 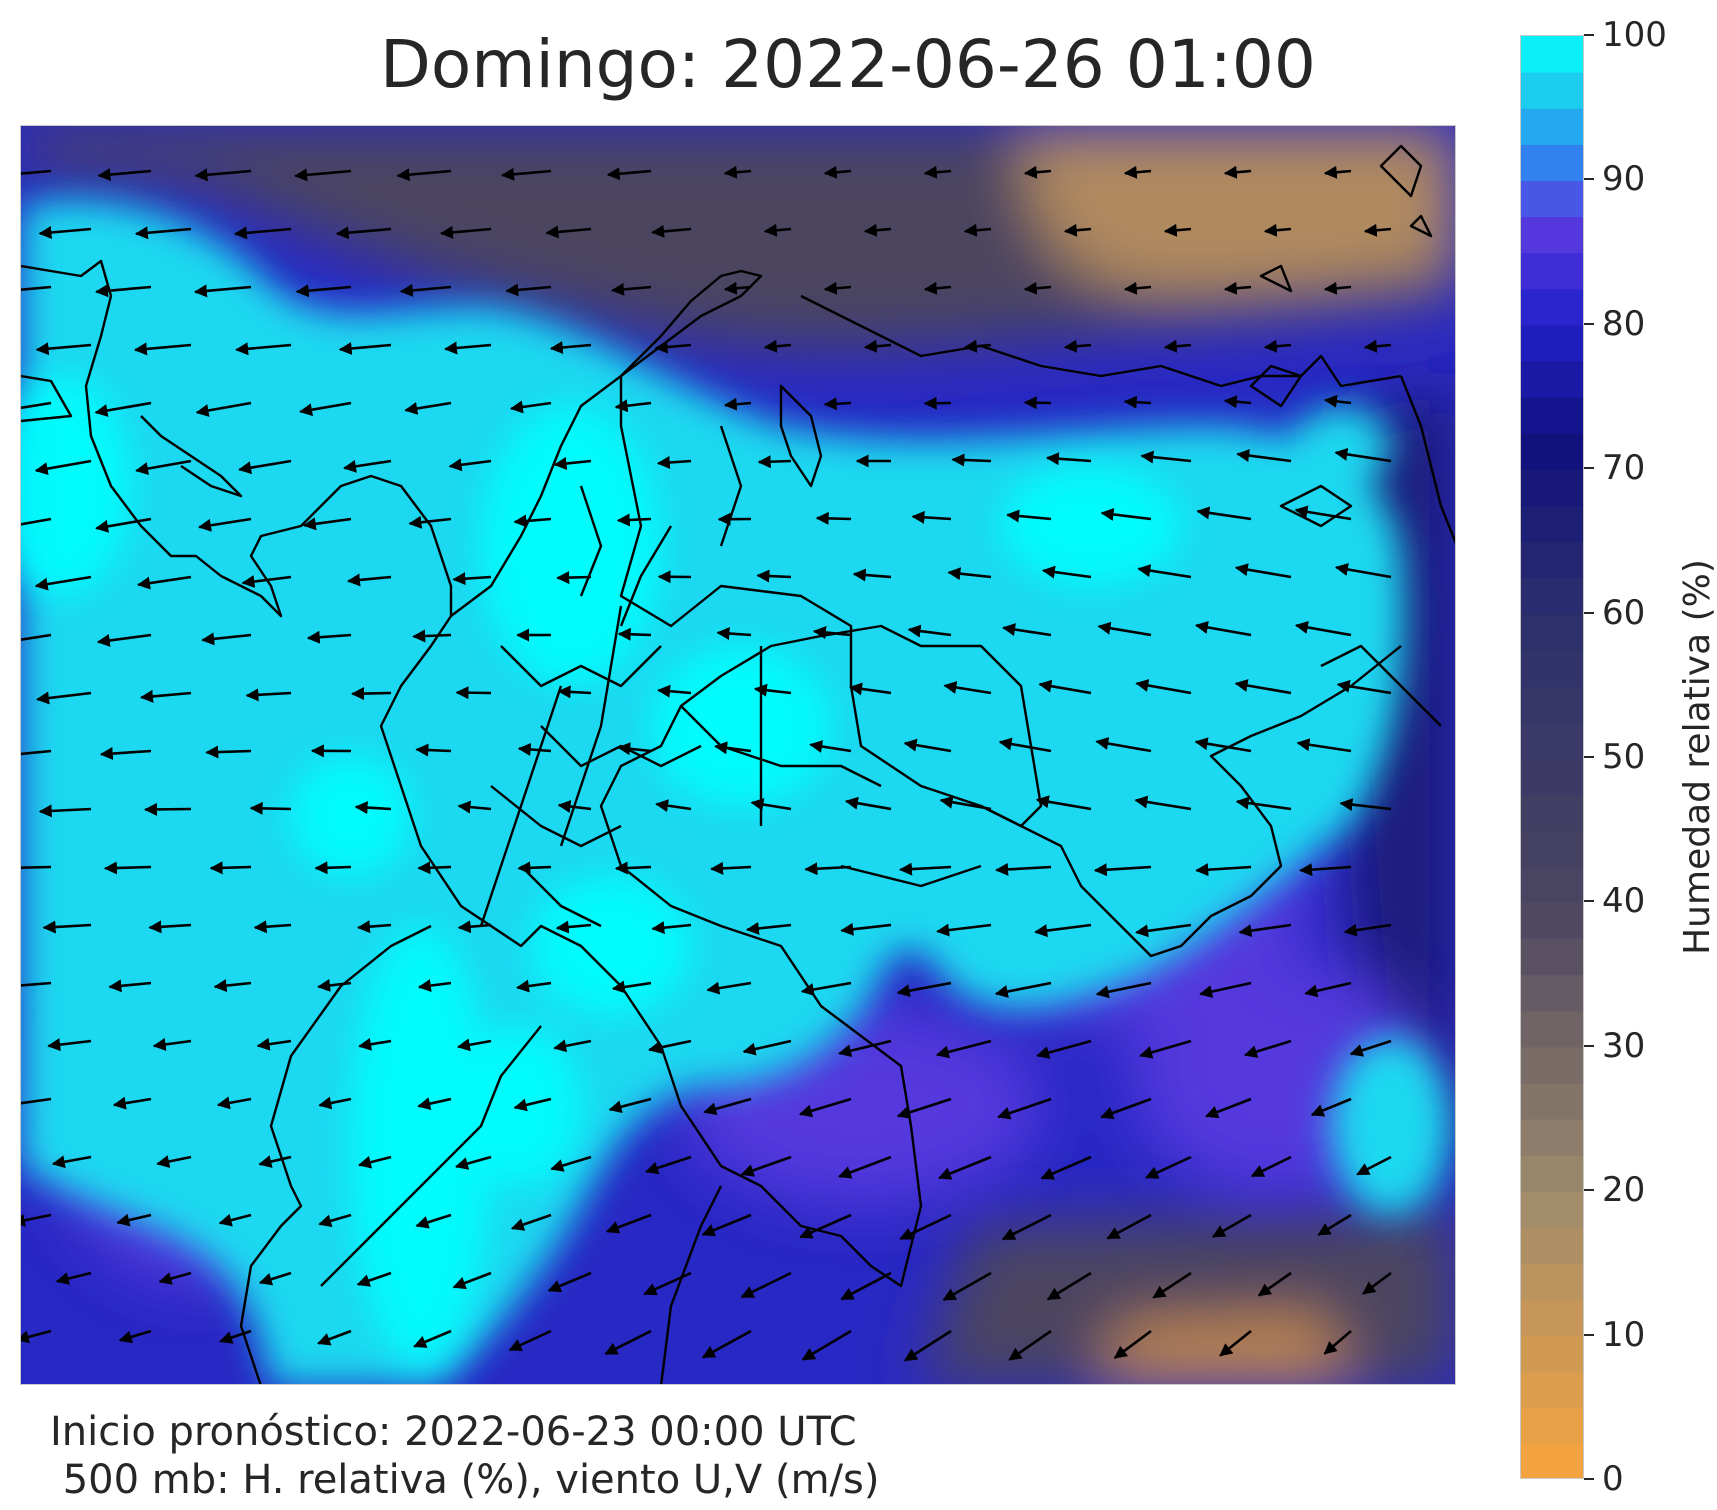 What do you see at coordinates (1624, 323) in the screenshot?
I see `colorbar-tick-label: 80` at bounding box center [1624, 323].